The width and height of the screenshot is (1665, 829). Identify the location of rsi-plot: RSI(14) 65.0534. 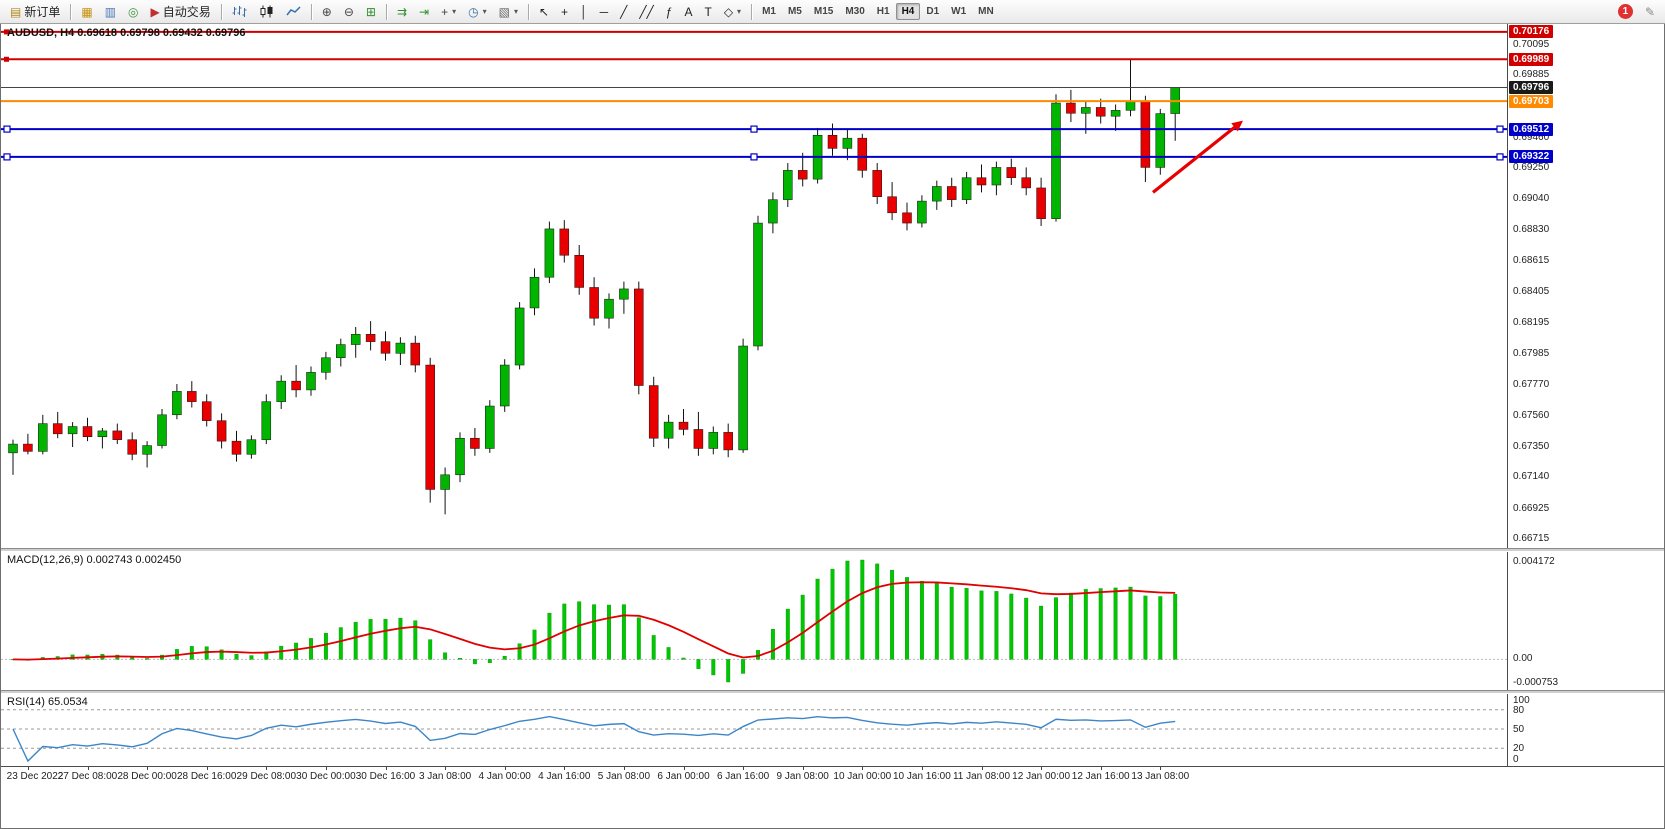
(754, 730).